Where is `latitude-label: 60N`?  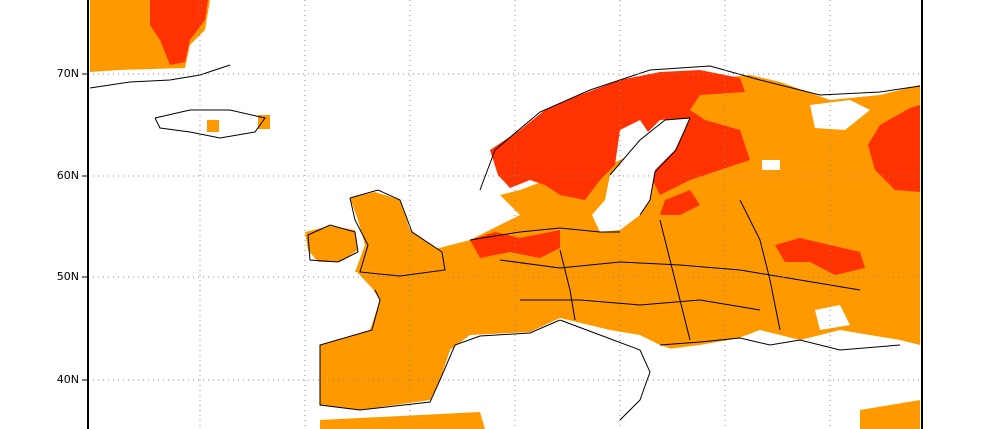 latitude-label: 60N is located at coordinates (68, 175).